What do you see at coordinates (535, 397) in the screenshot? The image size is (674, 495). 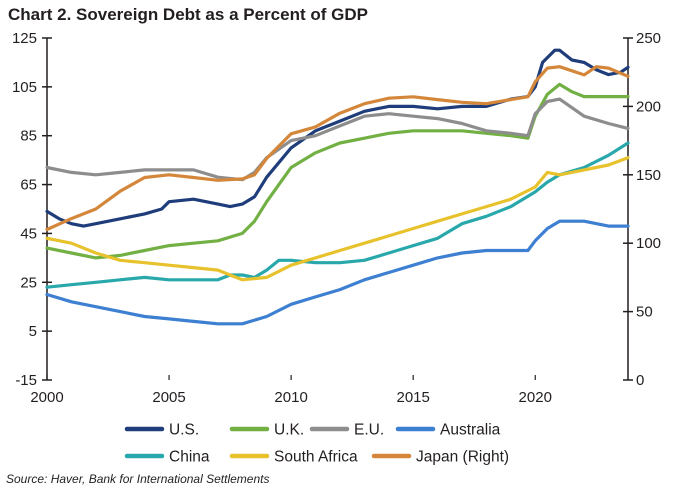 I see `x-axis-tick-label: 2020` at bounding box center [535, 397].